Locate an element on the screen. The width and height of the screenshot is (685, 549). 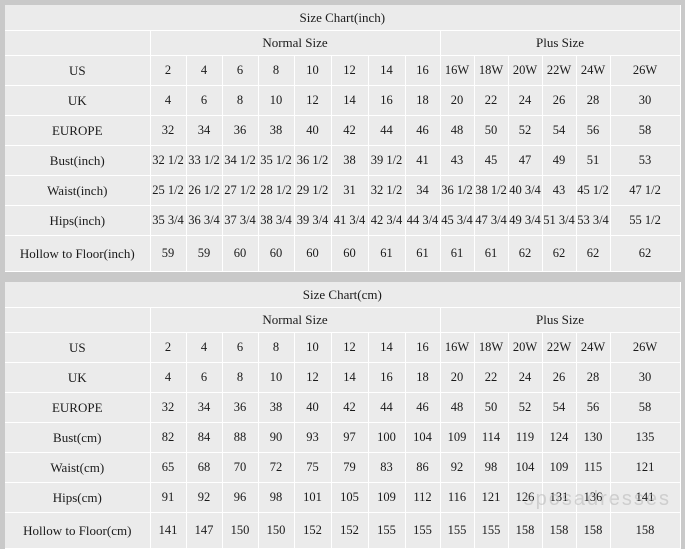
cm-group-blank-cell is located at coordinates (78, 320).